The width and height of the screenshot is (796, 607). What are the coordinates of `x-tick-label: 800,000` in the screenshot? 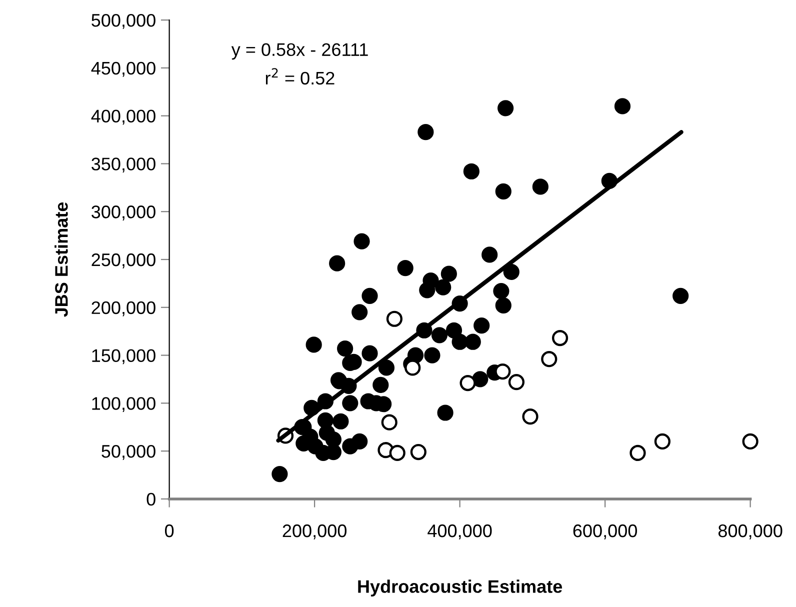 It's located at (750, 532).